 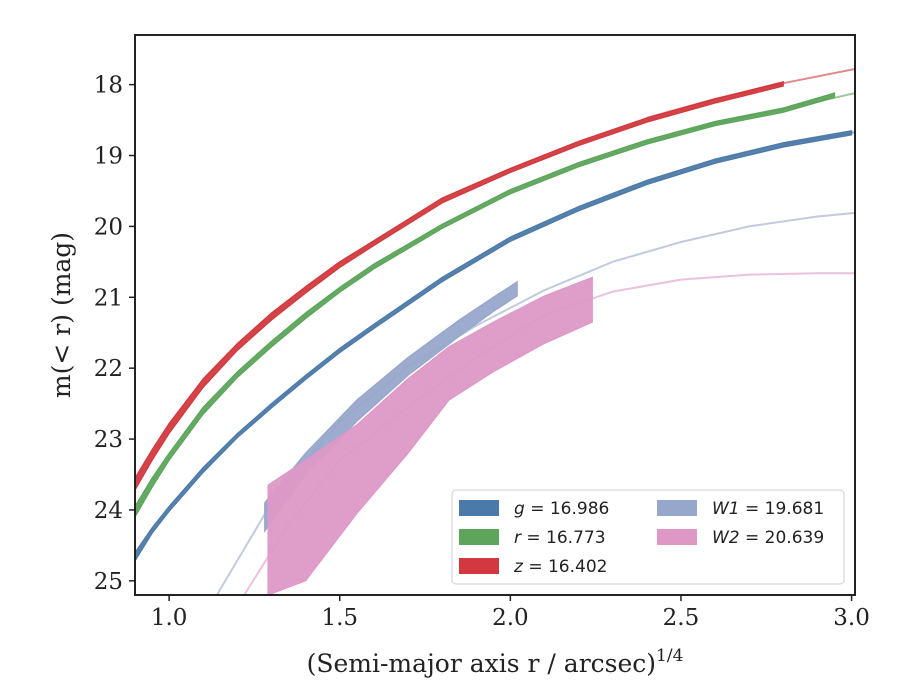 What do you see at coordinates (108, 227) in the screenshot?
I see `y-tick-label: 20` at bounding box center [108, 227].